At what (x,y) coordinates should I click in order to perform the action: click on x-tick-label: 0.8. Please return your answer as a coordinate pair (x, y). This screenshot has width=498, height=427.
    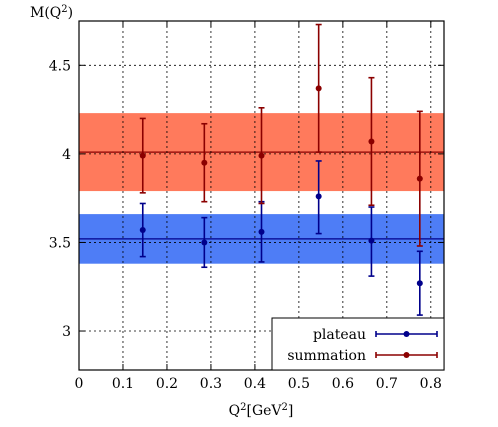
    Looking at the image, I should click on (431, 384).